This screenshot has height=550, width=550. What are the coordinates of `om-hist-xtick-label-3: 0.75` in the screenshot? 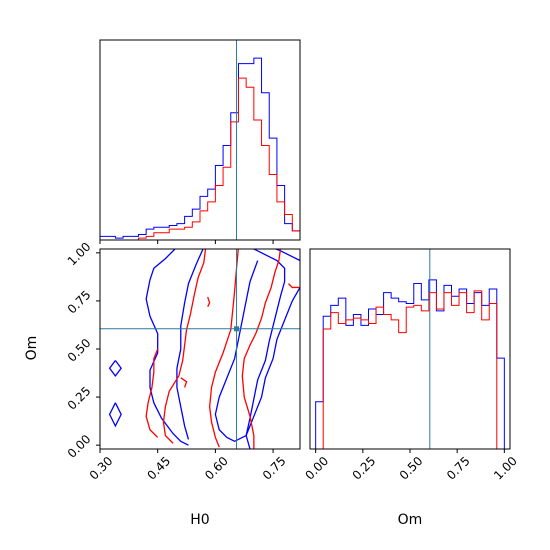 It's located at (458, 468).